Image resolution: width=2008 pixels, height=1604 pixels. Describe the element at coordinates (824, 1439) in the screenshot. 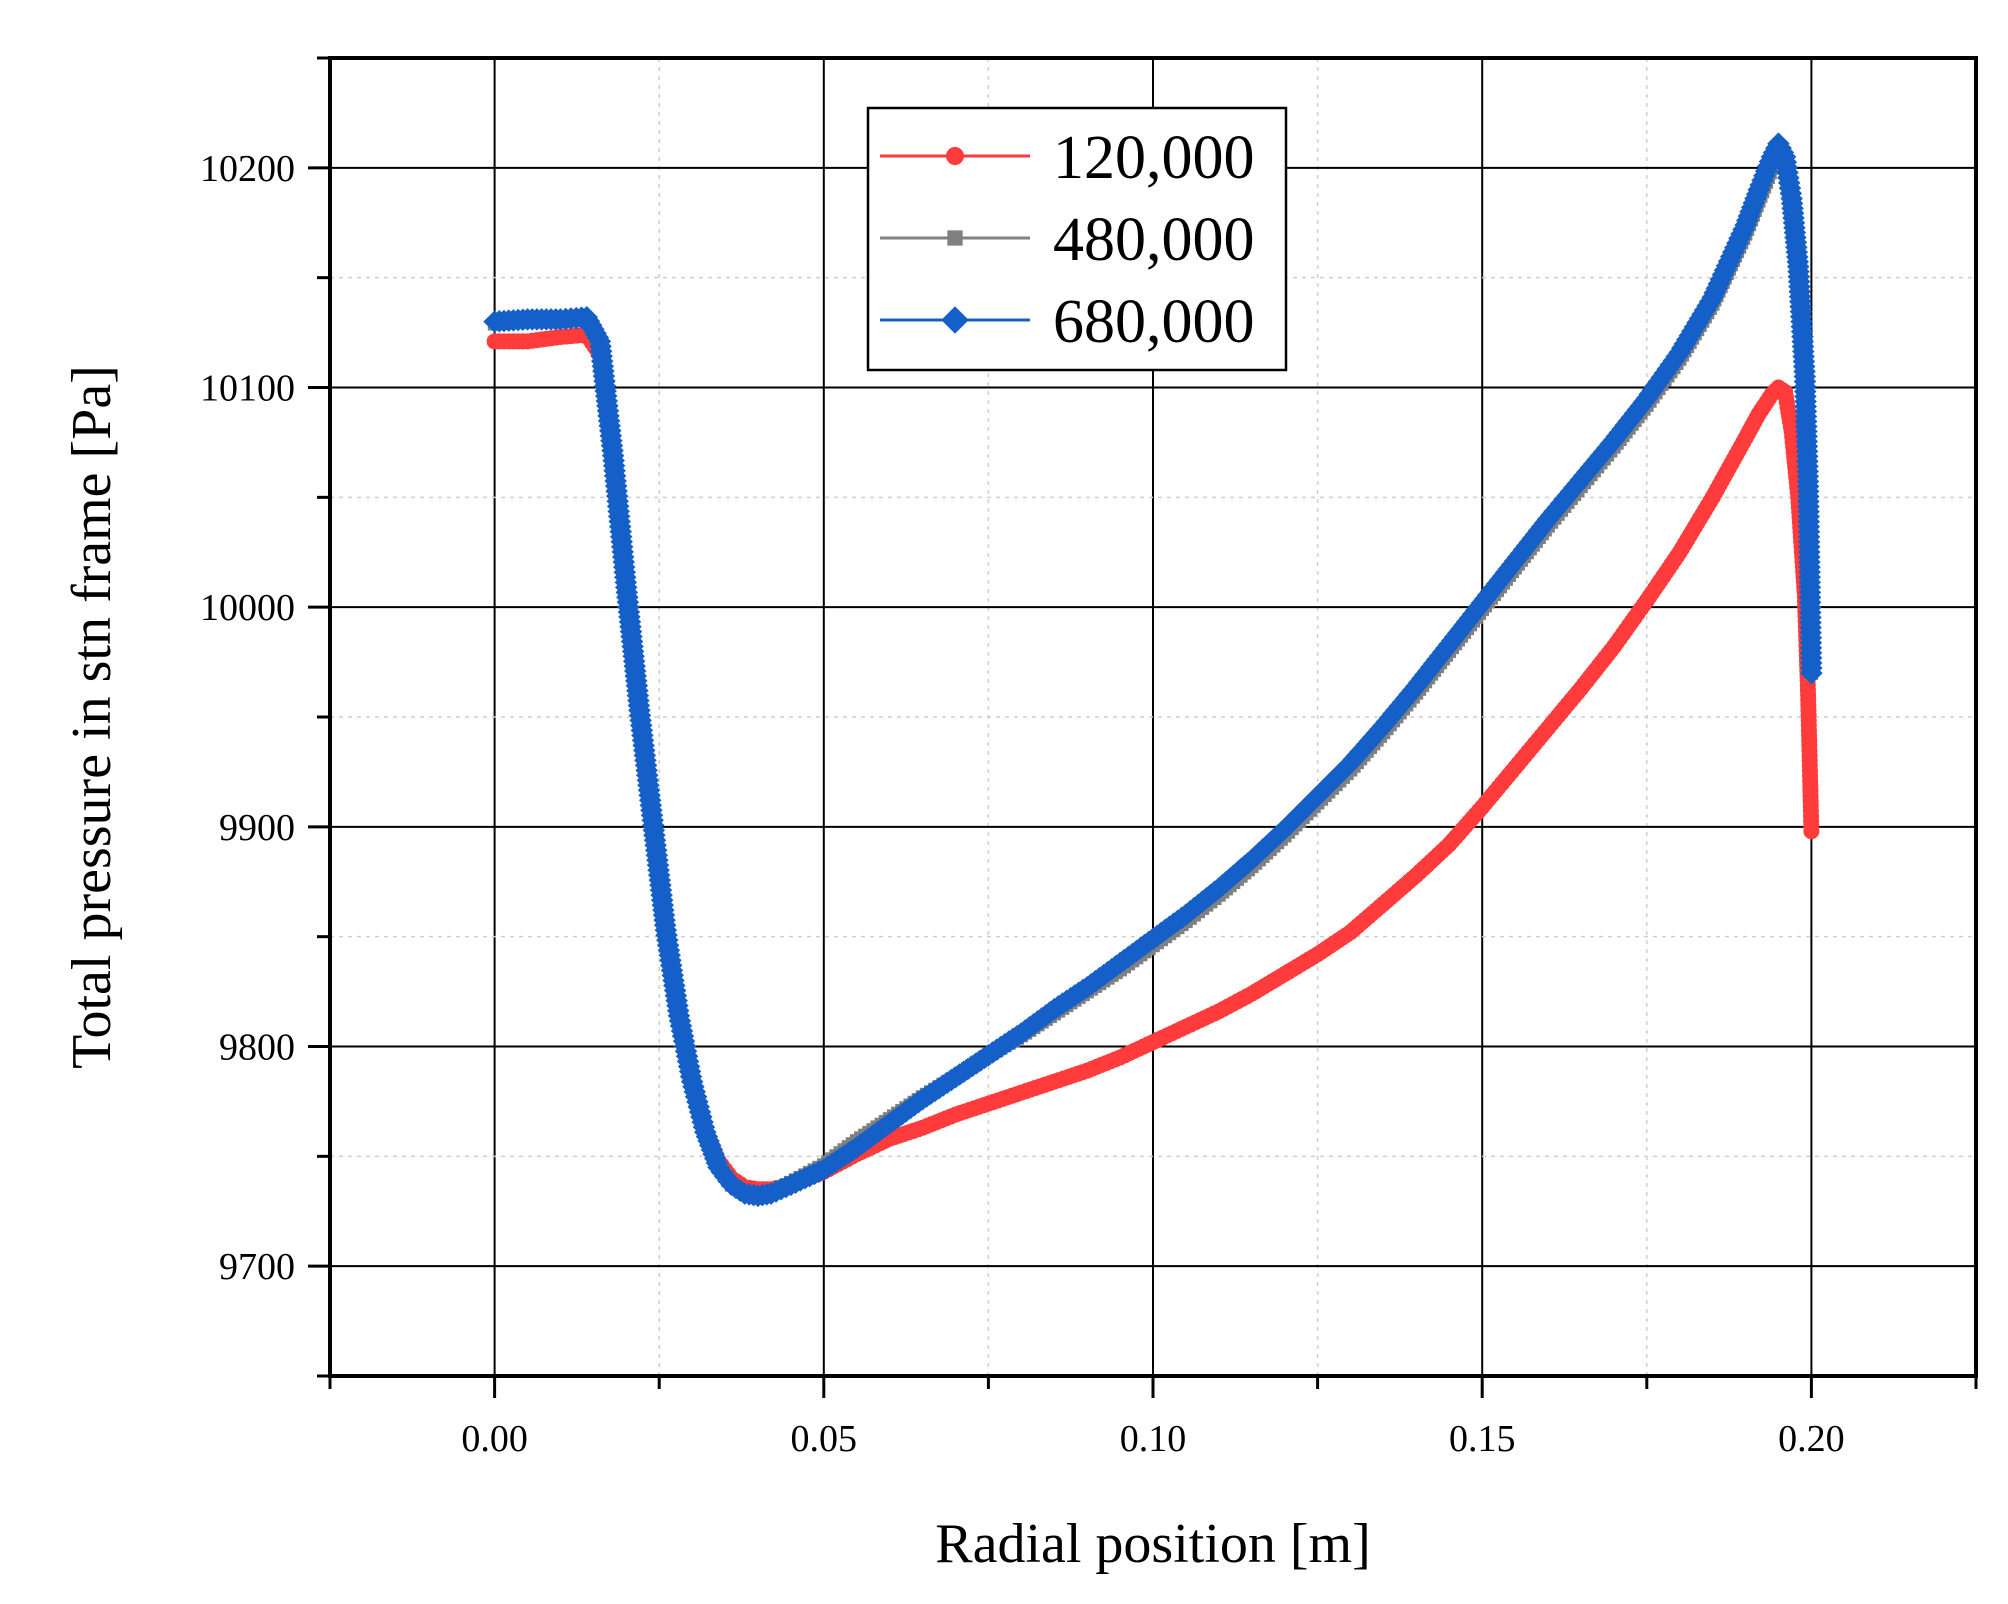

I see `x-tick-label: 0.05` at that location.